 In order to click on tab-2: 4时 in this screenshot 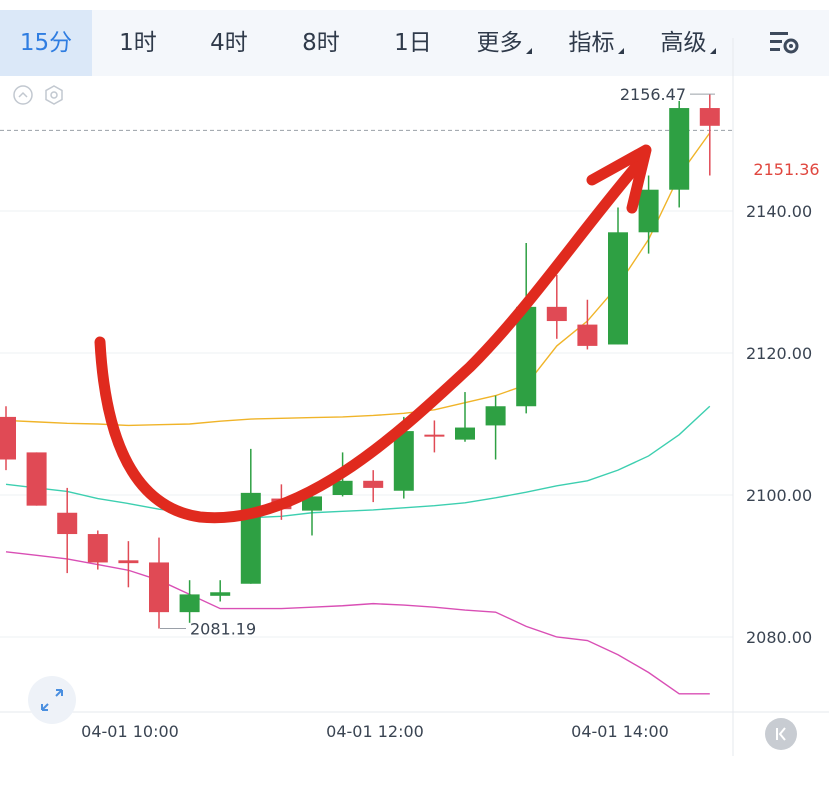, I will do `click(229, 43)`.